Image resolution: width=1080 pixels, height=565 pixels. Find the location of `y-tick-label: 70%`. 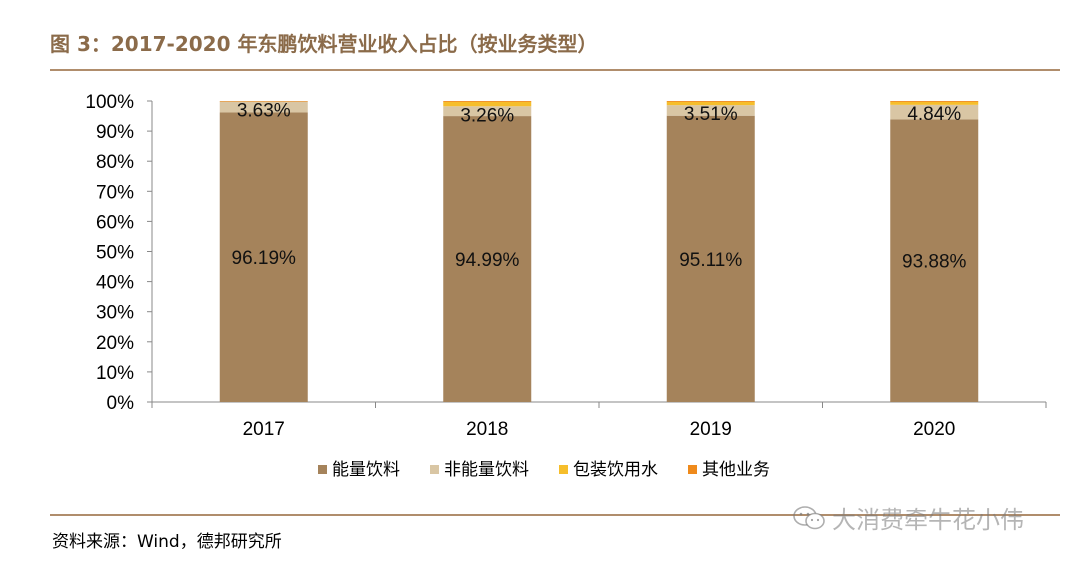

y-tick-label: 70% is located at coordinates (115, 192).